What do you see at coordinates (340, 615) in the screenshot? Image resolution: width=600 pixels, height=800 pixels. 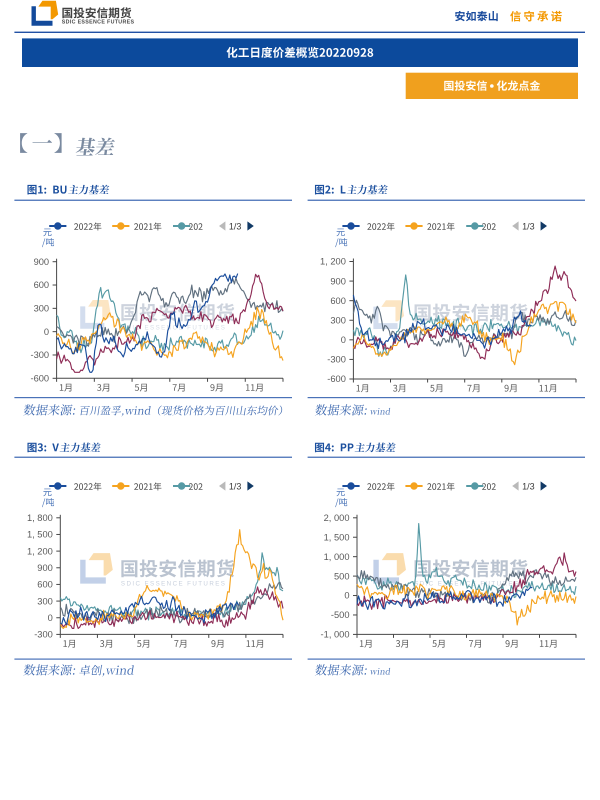 I see `svg-text: -500` at bounding box center [340, 615].